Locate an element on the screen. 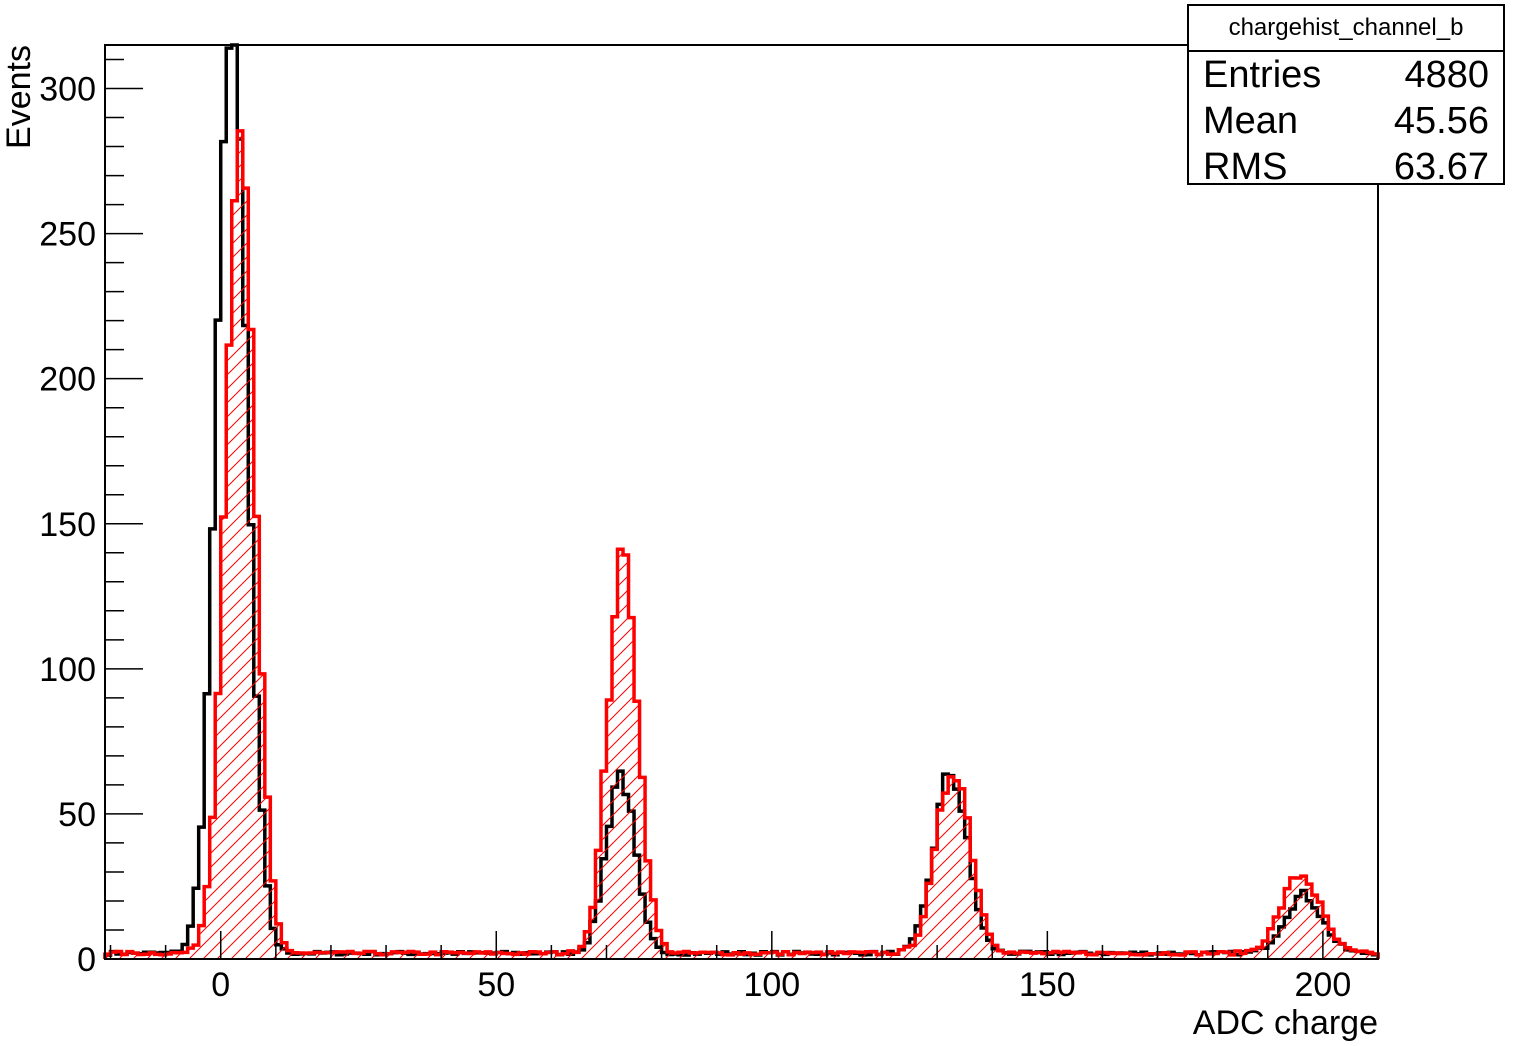 The height and width of the screenshot is (1046, 1516). stats-label: RMS is located at coordinates (1245, 167).